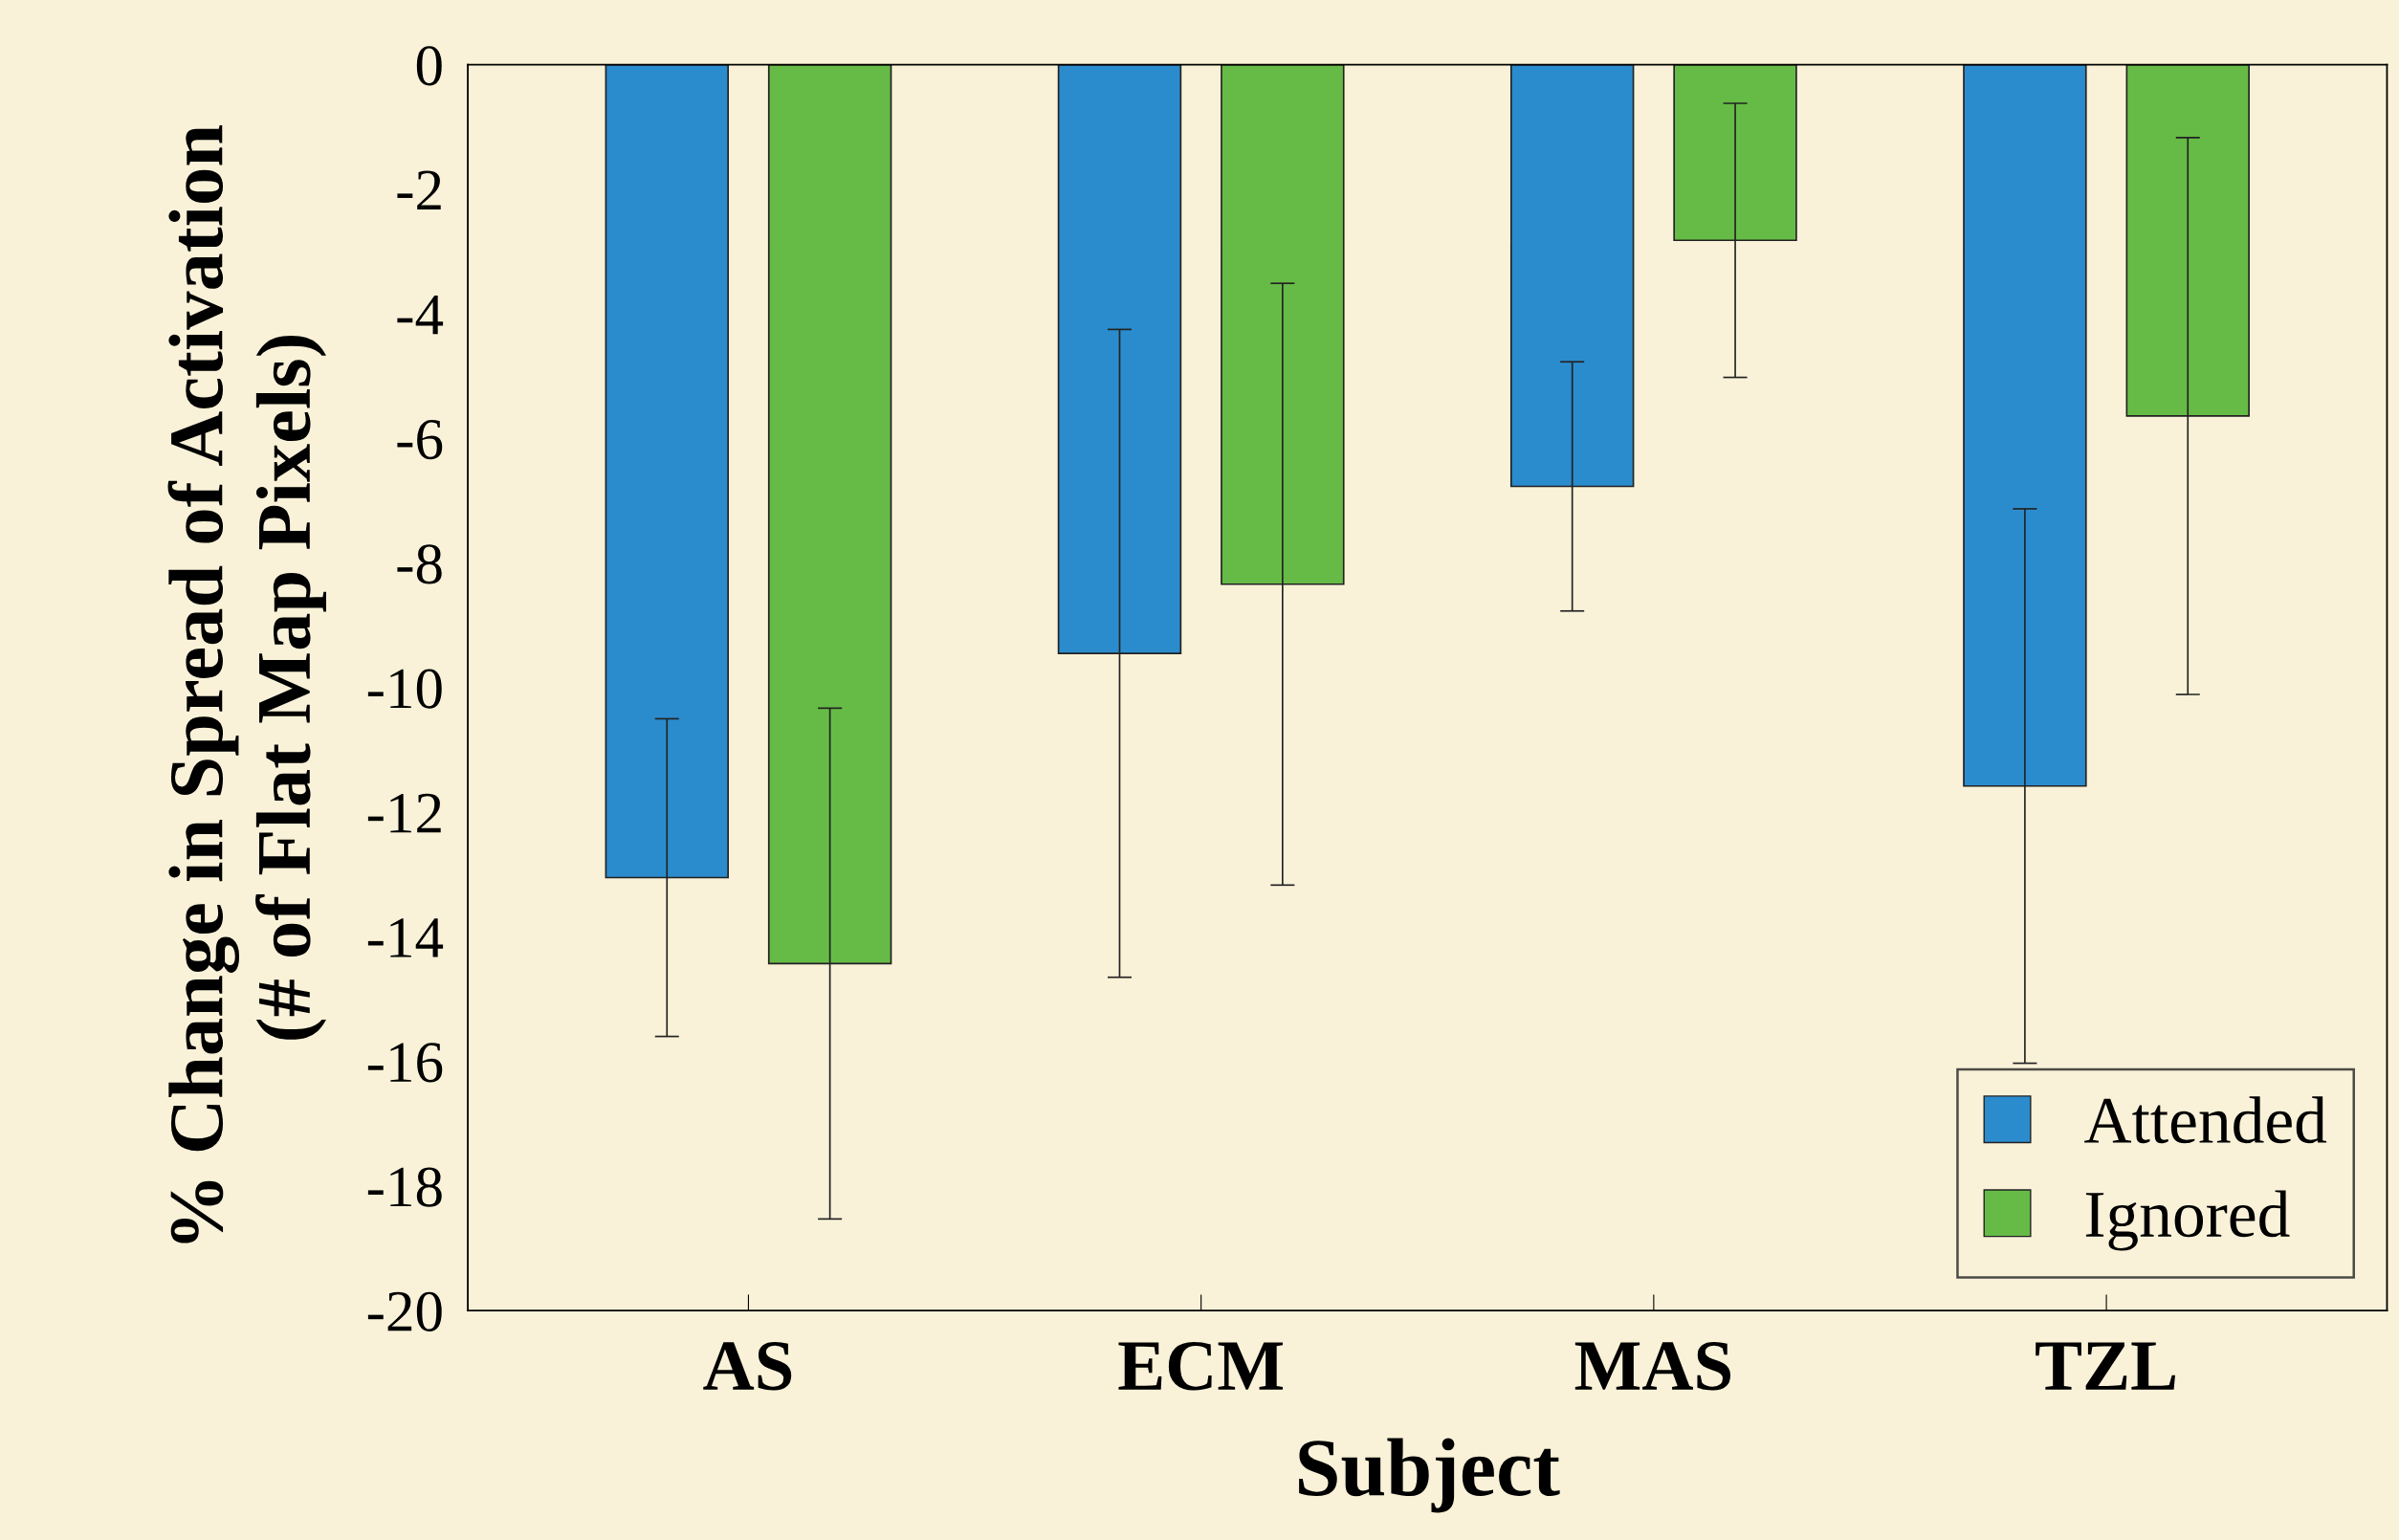 This screenshot has height=1540, width=2399. I want to click on y-tick-label: -6, so click(420, 440).